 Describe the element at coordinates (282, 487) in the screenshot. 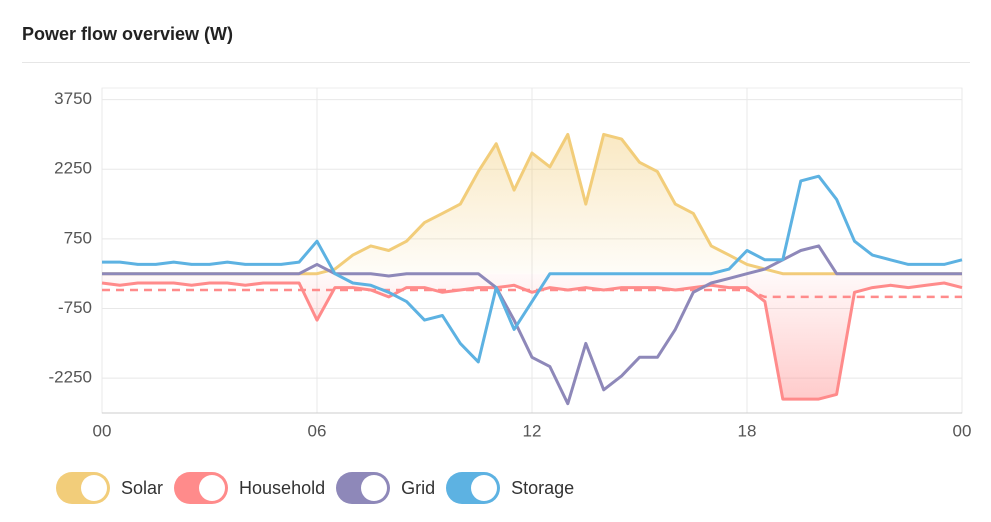

I see `legend-label: Household` at that location.